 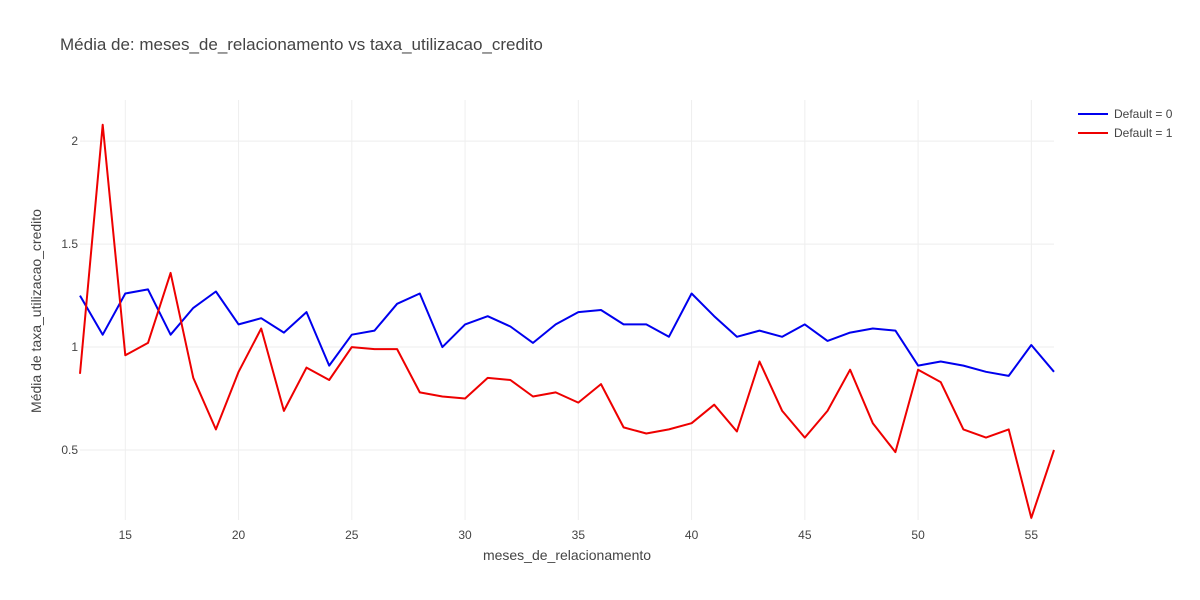 What do you see at coordinates (692, 535) in the screenshot?
I see `x-tick-label: 40` at bounding box center [692, 535].